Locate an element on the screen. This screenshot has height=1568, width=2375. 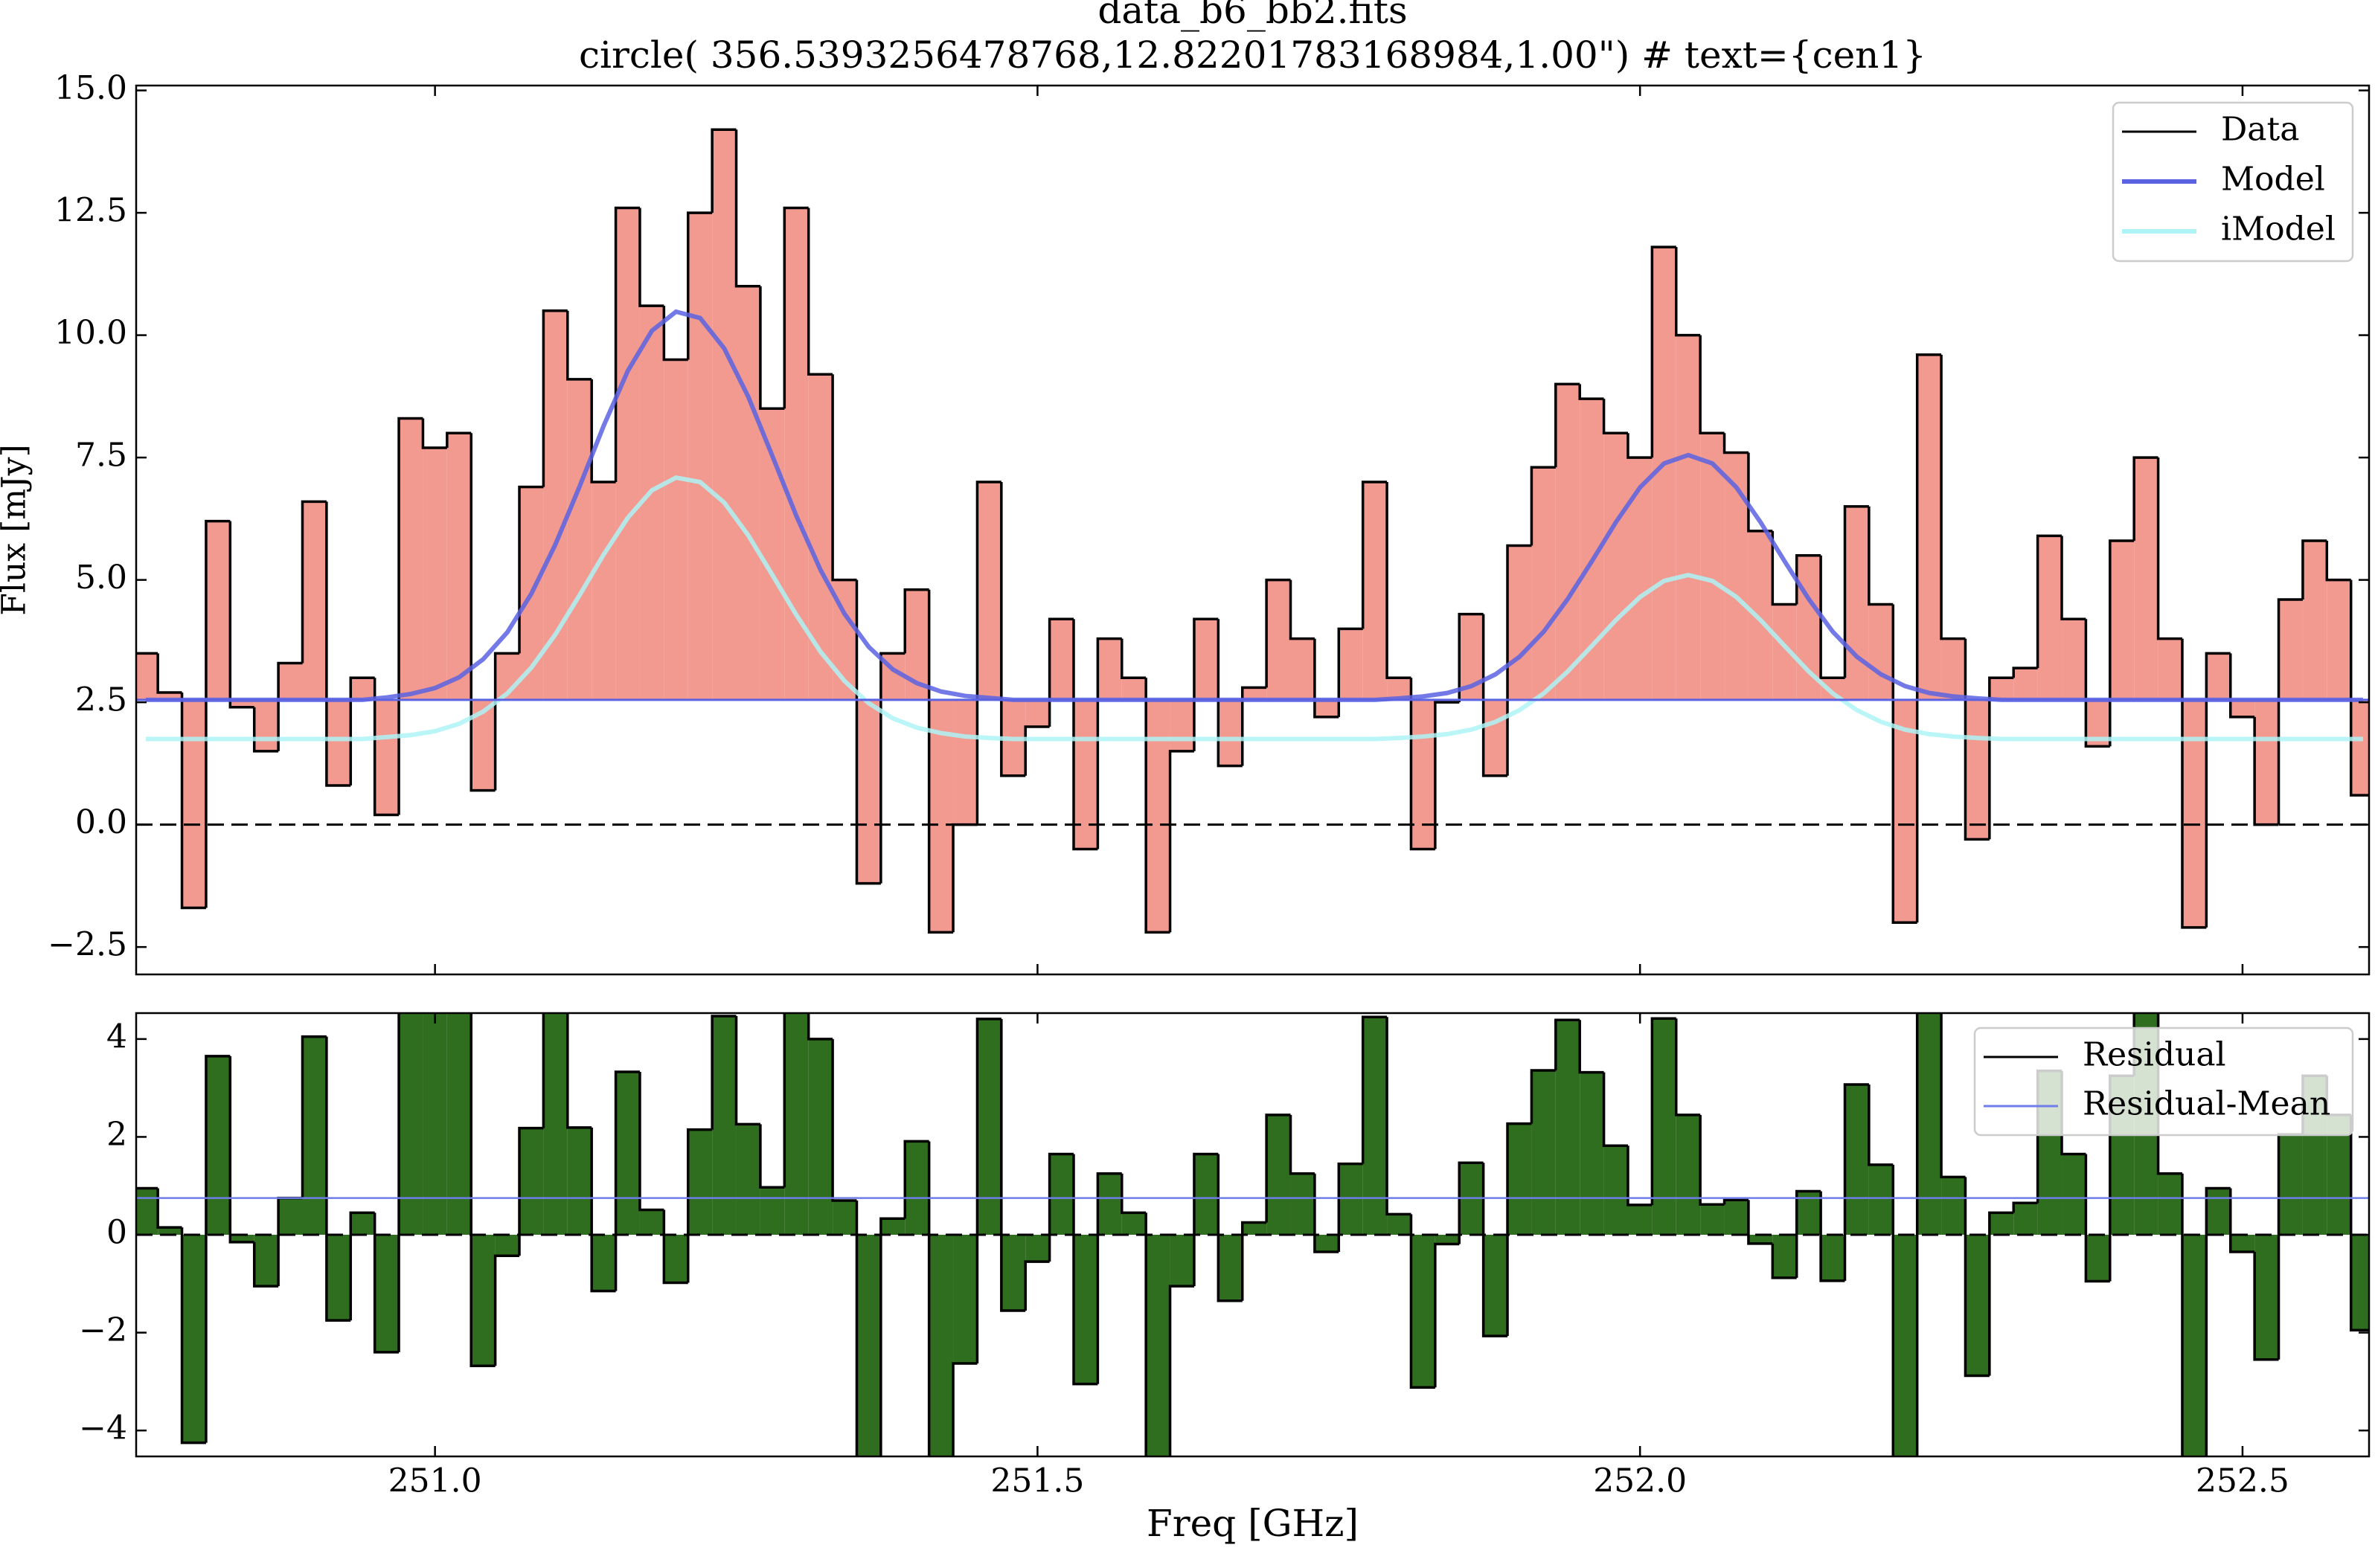
y-tick-label: −4 is located at coordinates (103, 1428).